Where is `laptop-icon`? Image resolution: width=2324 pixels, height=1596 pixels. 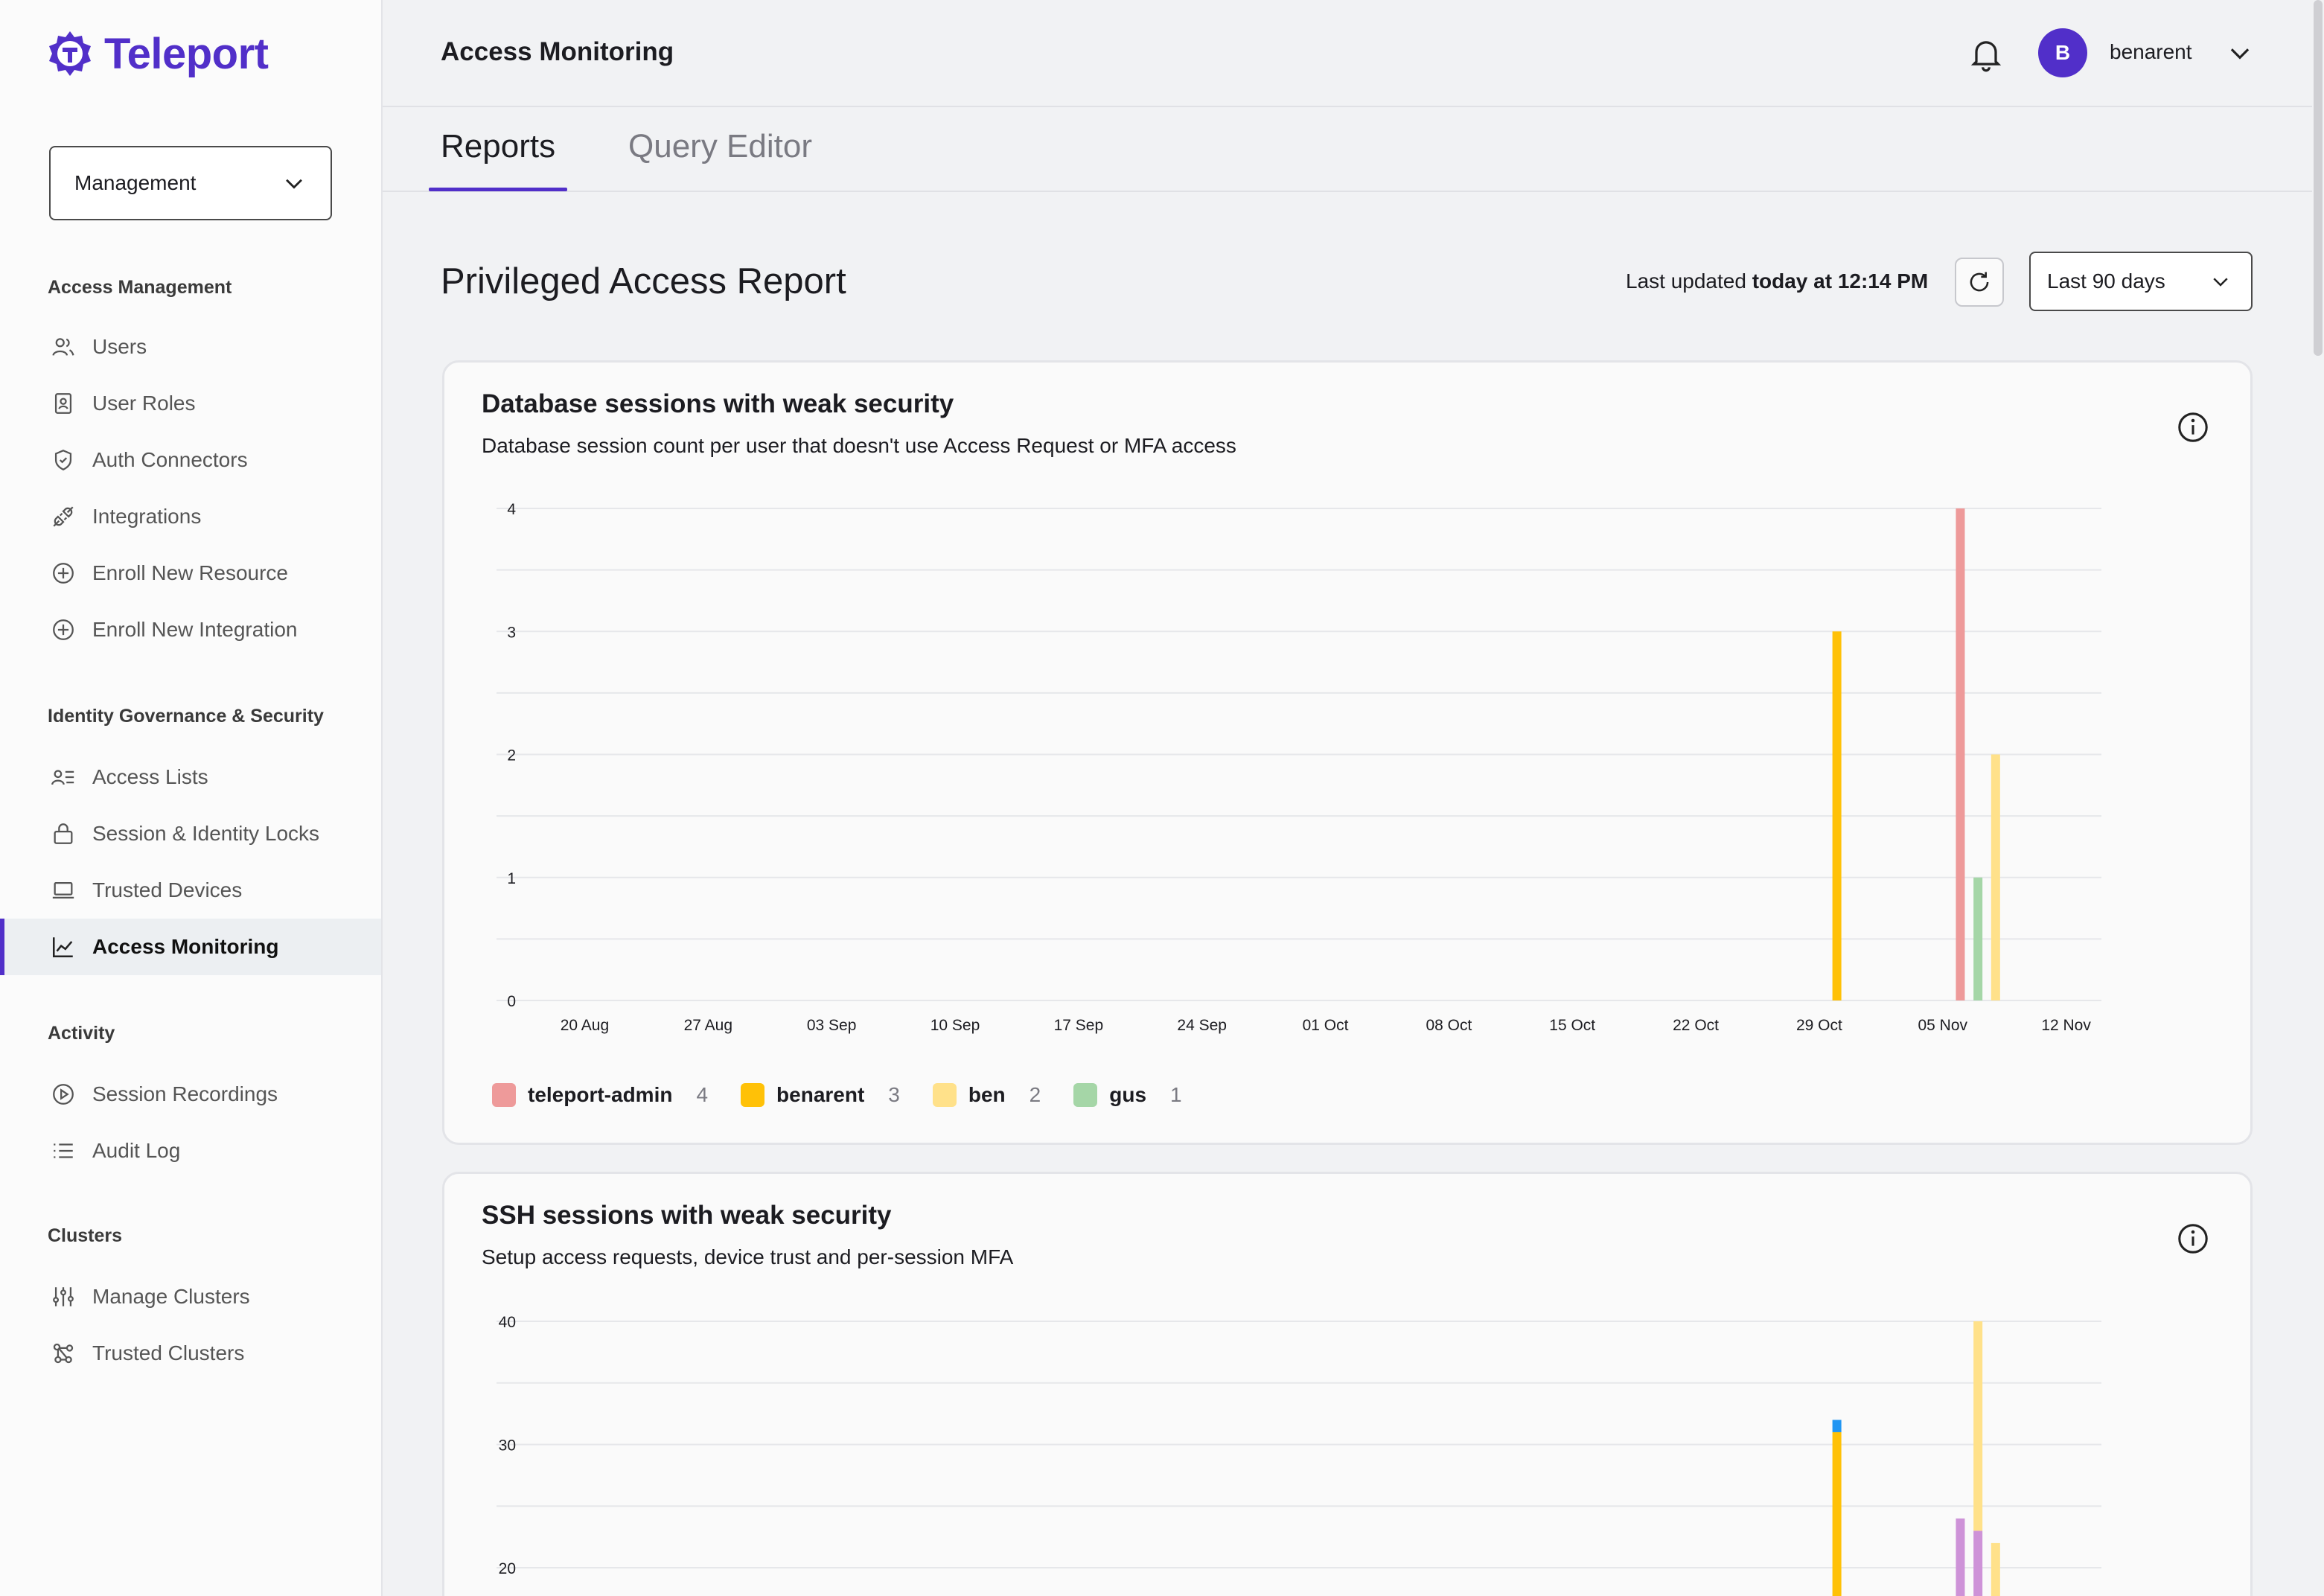
laptop-icon is located at coordinates (63, 890).